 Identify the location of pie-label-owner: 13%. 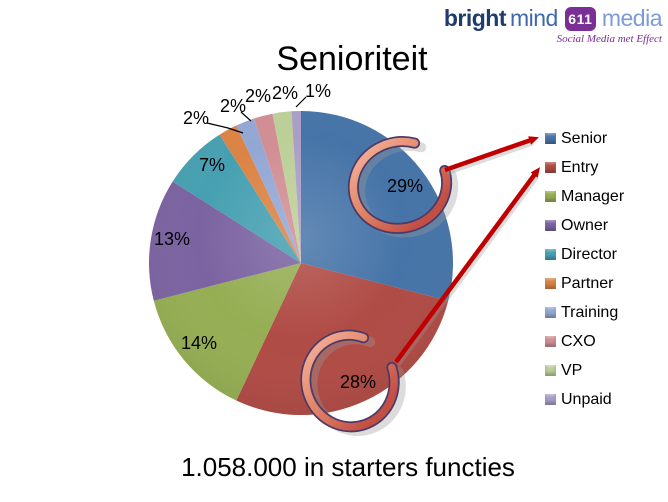
(172, 239).